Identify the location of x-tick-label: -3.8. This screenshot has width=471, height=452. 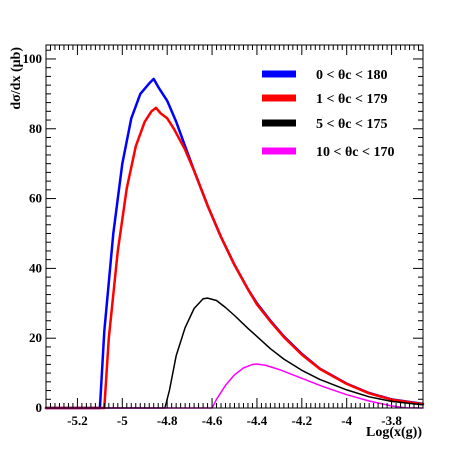
(391, 420).